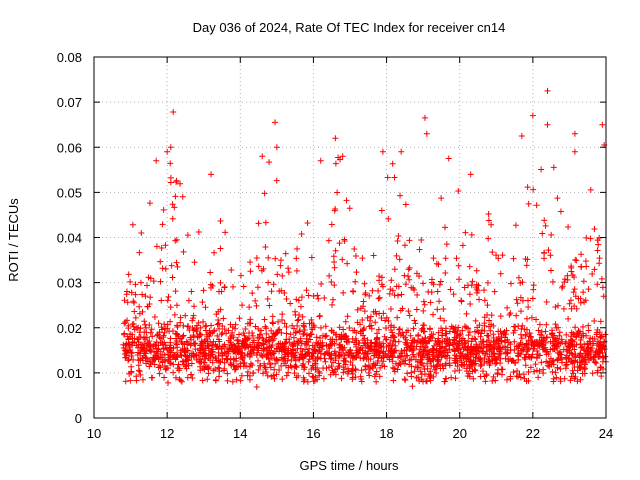  What do you see at coordinates (69, 102) in the screenshot?
I see `y-tick-label: 0.07` at bounding box center [69, 102].